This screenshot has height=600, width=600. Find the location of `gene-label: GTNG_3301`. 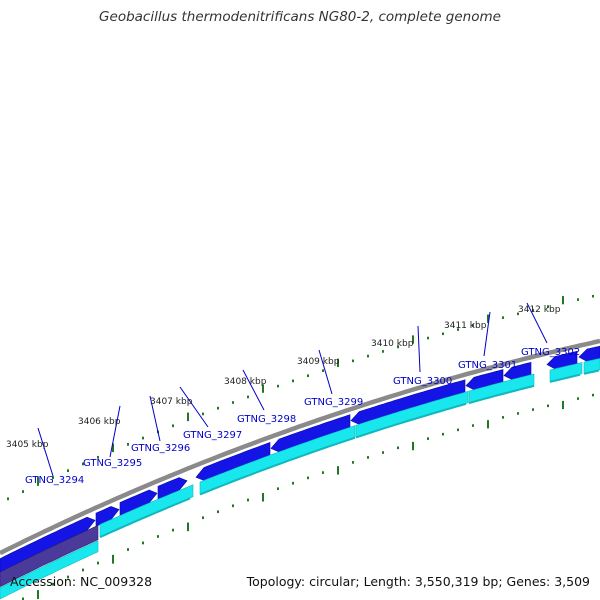

gene-label: GTNG_3301 is located at coordinates (487, 365).